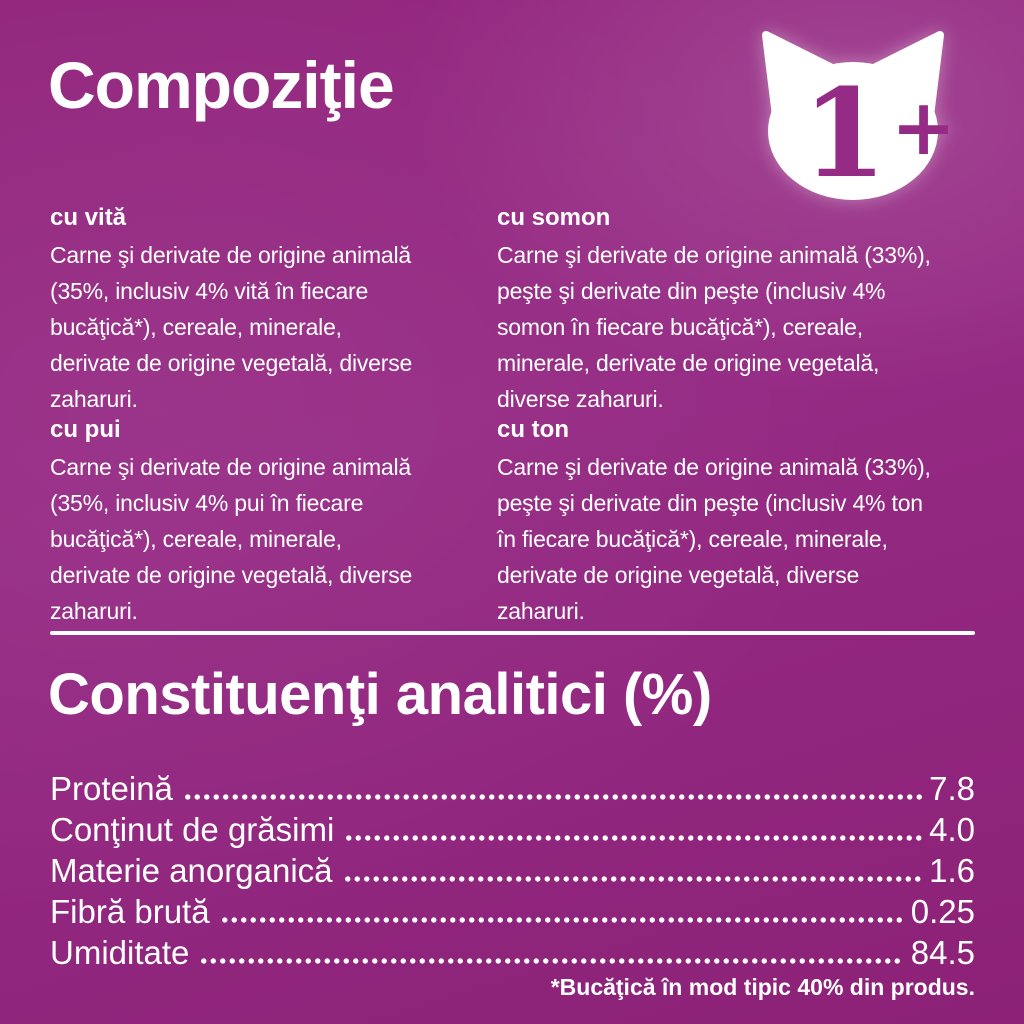 This screenshot has height=1024, width=1024. What do you see at coordinates (191, 870) in the screenshot?
I see `row-label: Materie anorganică` at bounding box center [191, 870].